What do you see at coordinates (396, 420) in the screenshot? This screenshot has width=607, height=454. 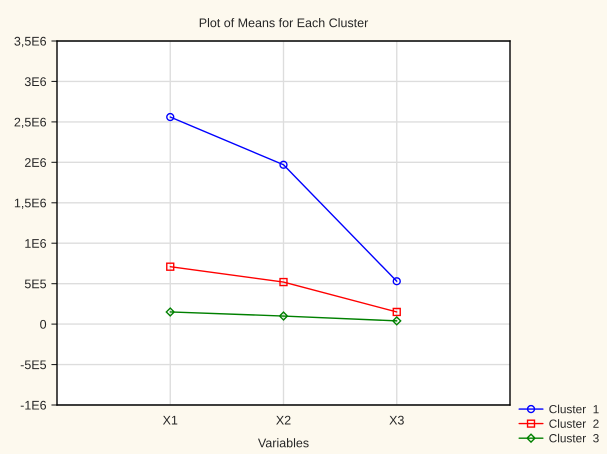 I see `x-tick-label: X3` at bounding box center [396, 420].